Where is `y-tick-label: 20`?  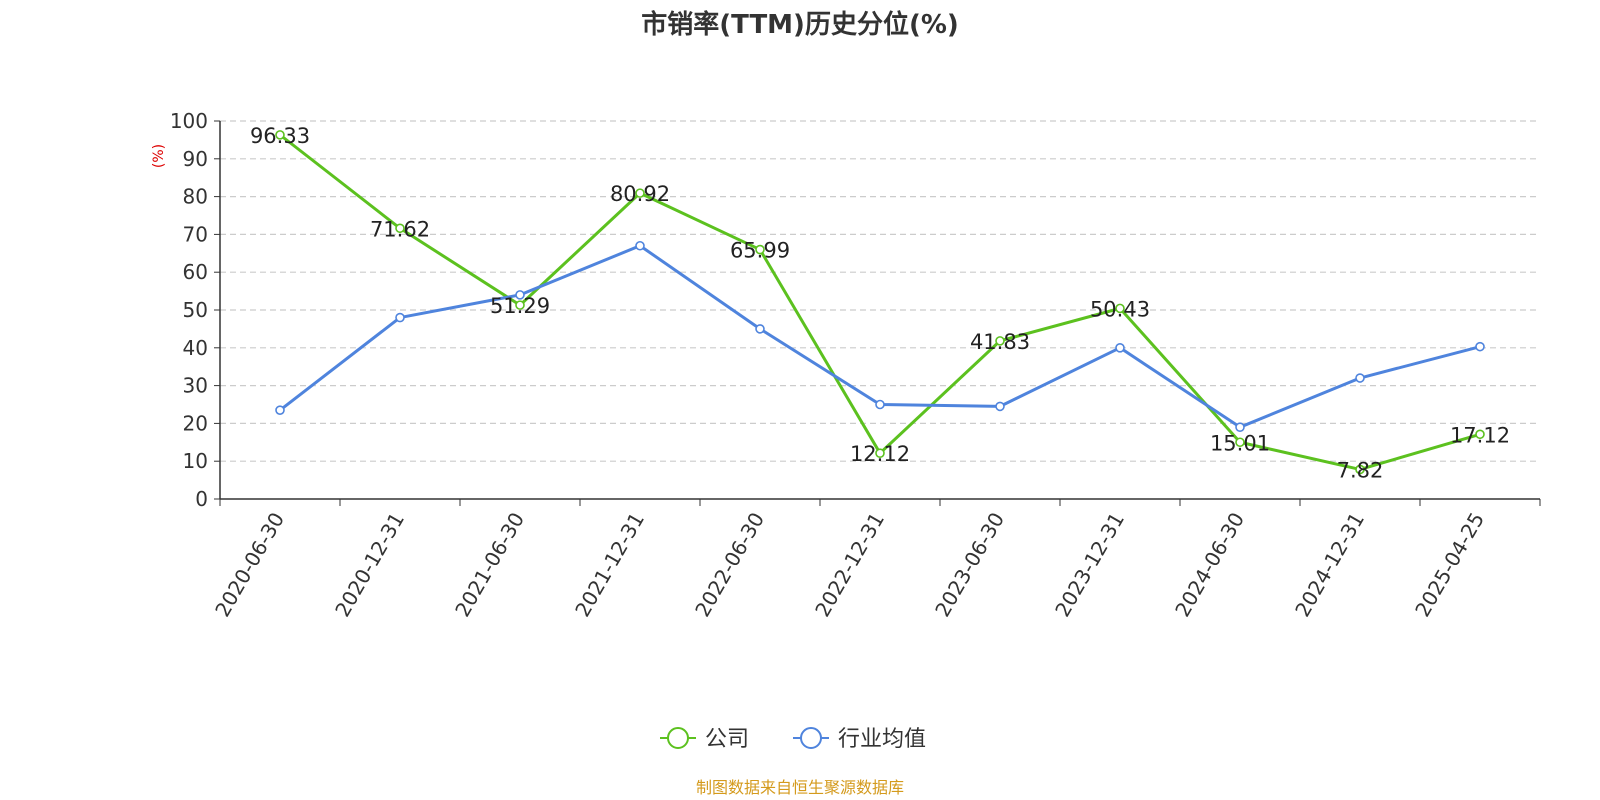
y-tick-label: 20 is located at coordinates (195, 423).